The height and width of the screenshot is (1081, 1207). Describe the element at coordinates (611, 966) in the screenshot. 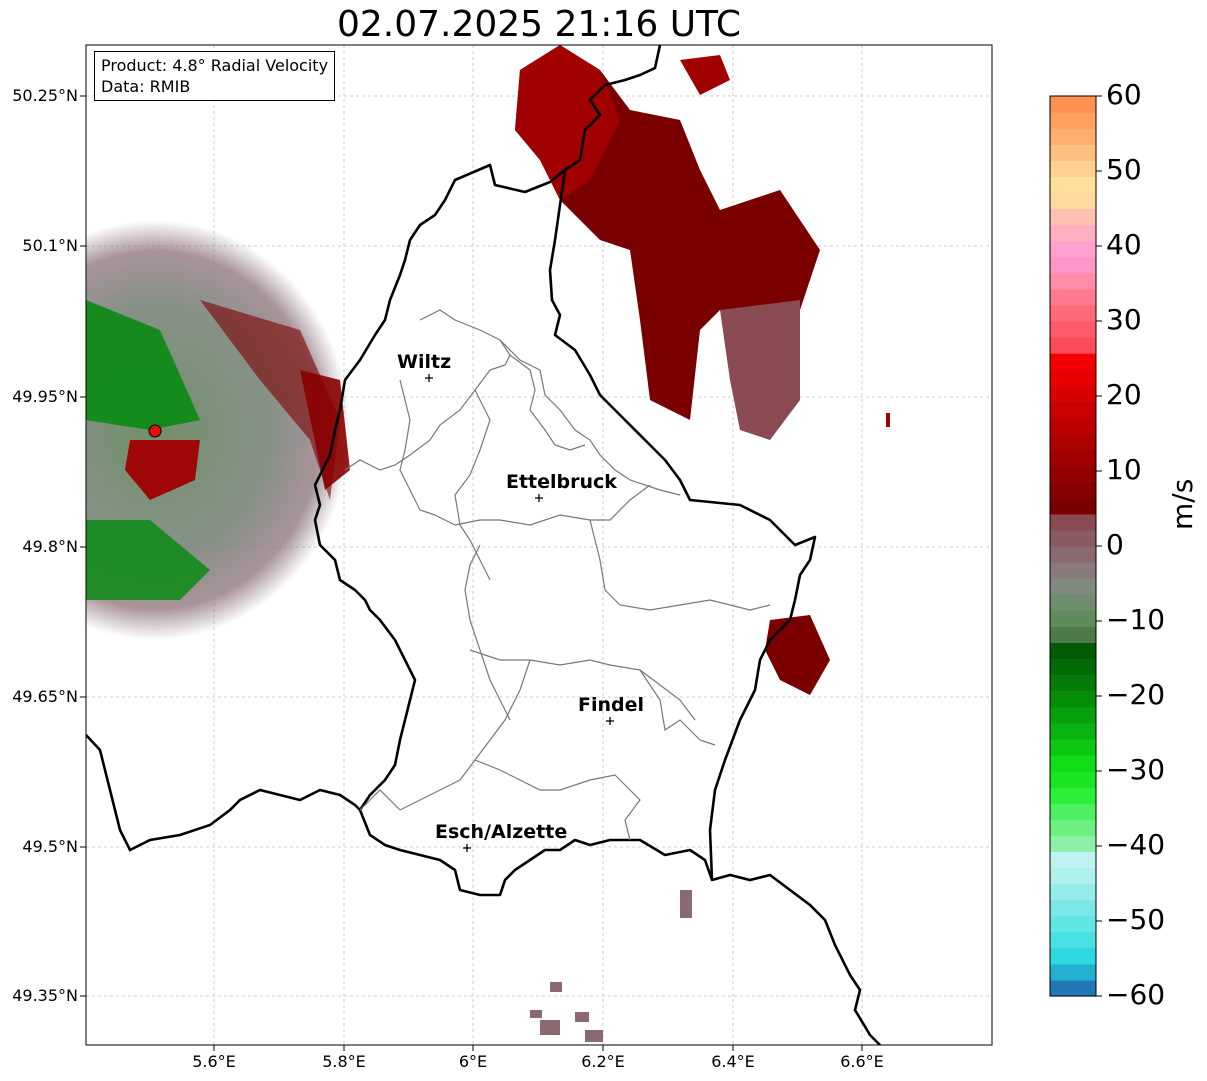

I see `radar-echo-south` at that location.